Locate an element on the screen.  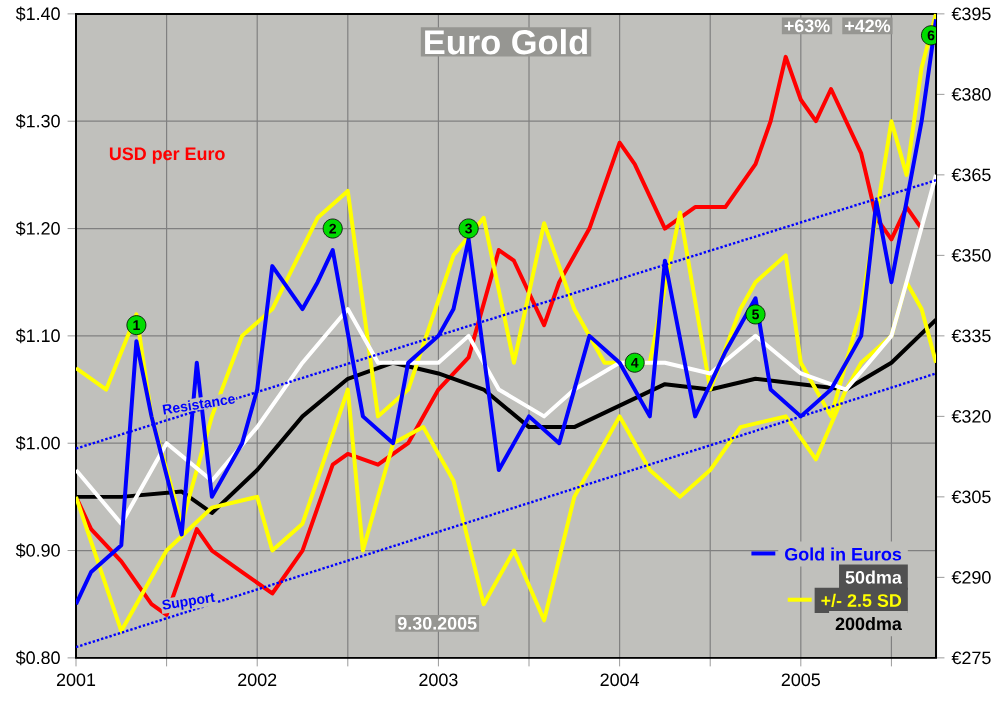
annotation: 9.30.2005 is located at coordinates (437, 623).